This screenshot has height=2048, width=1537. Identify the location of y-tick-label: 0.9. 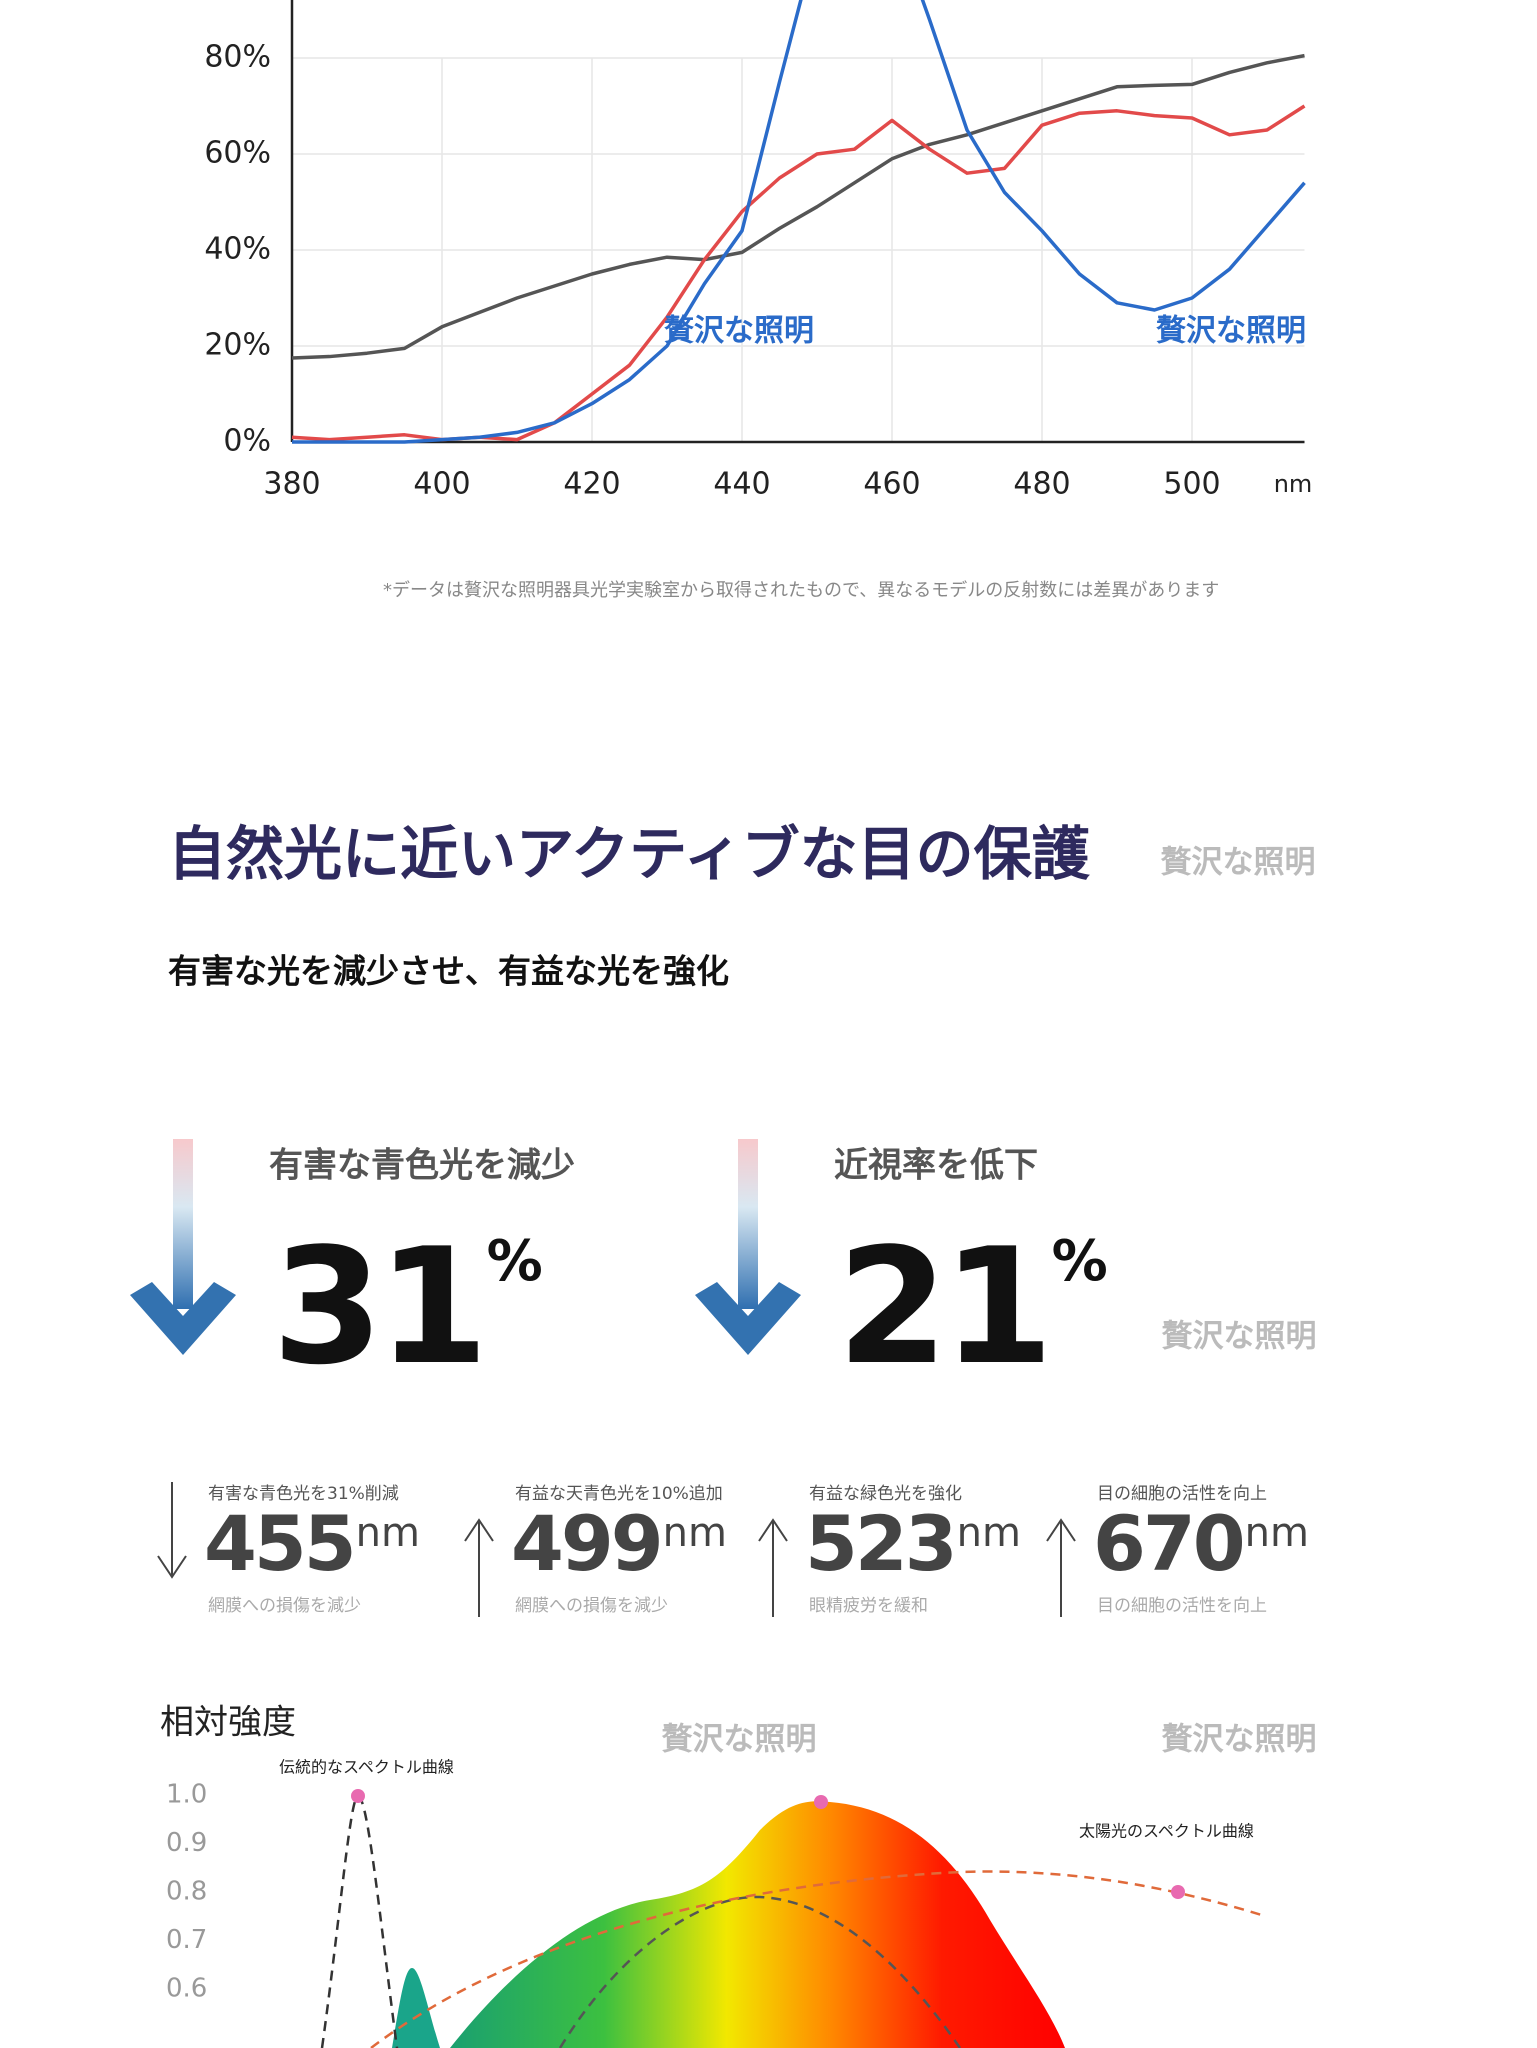
(186, 1843).